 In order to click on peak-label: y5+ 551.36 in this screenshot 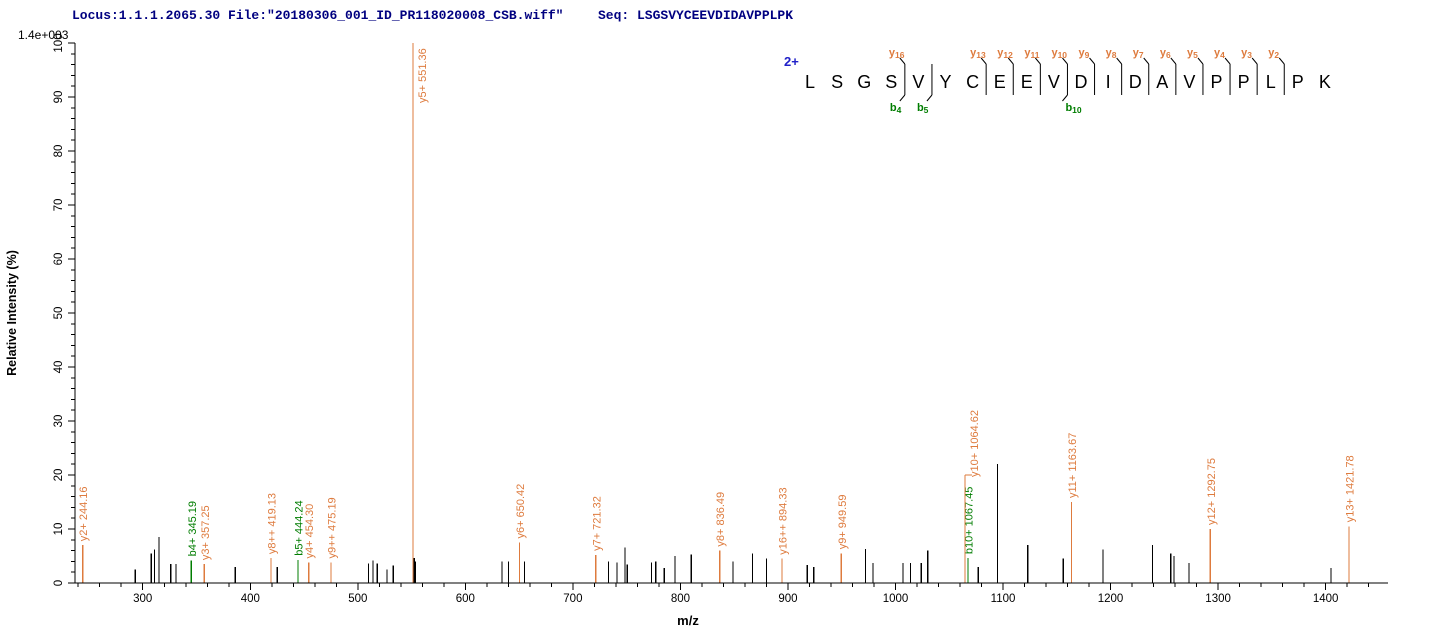, I will do `click(423, 75)`.